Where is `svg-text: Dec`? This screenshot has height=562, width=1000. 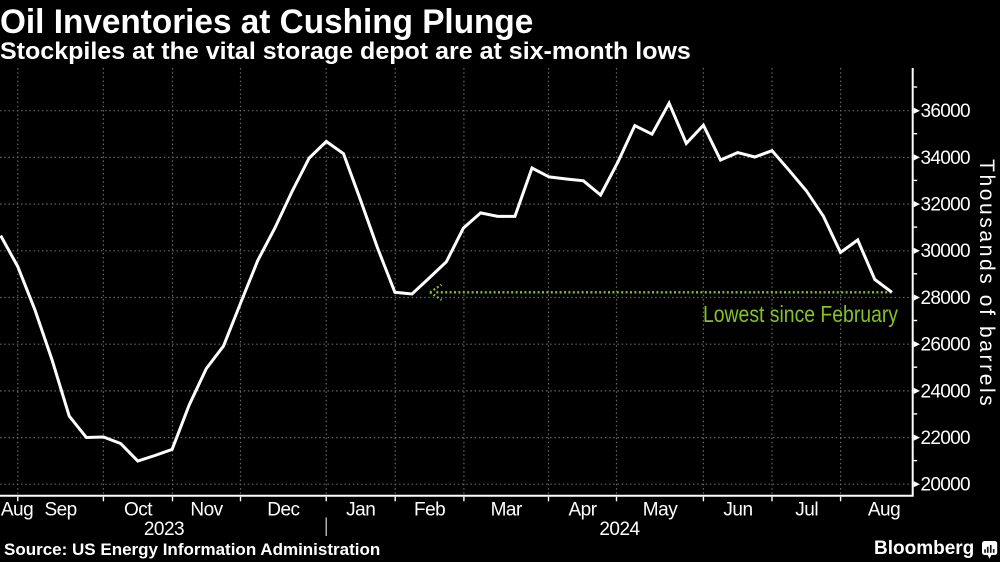 svg-text: Dec is located at coordinates (283, 510).